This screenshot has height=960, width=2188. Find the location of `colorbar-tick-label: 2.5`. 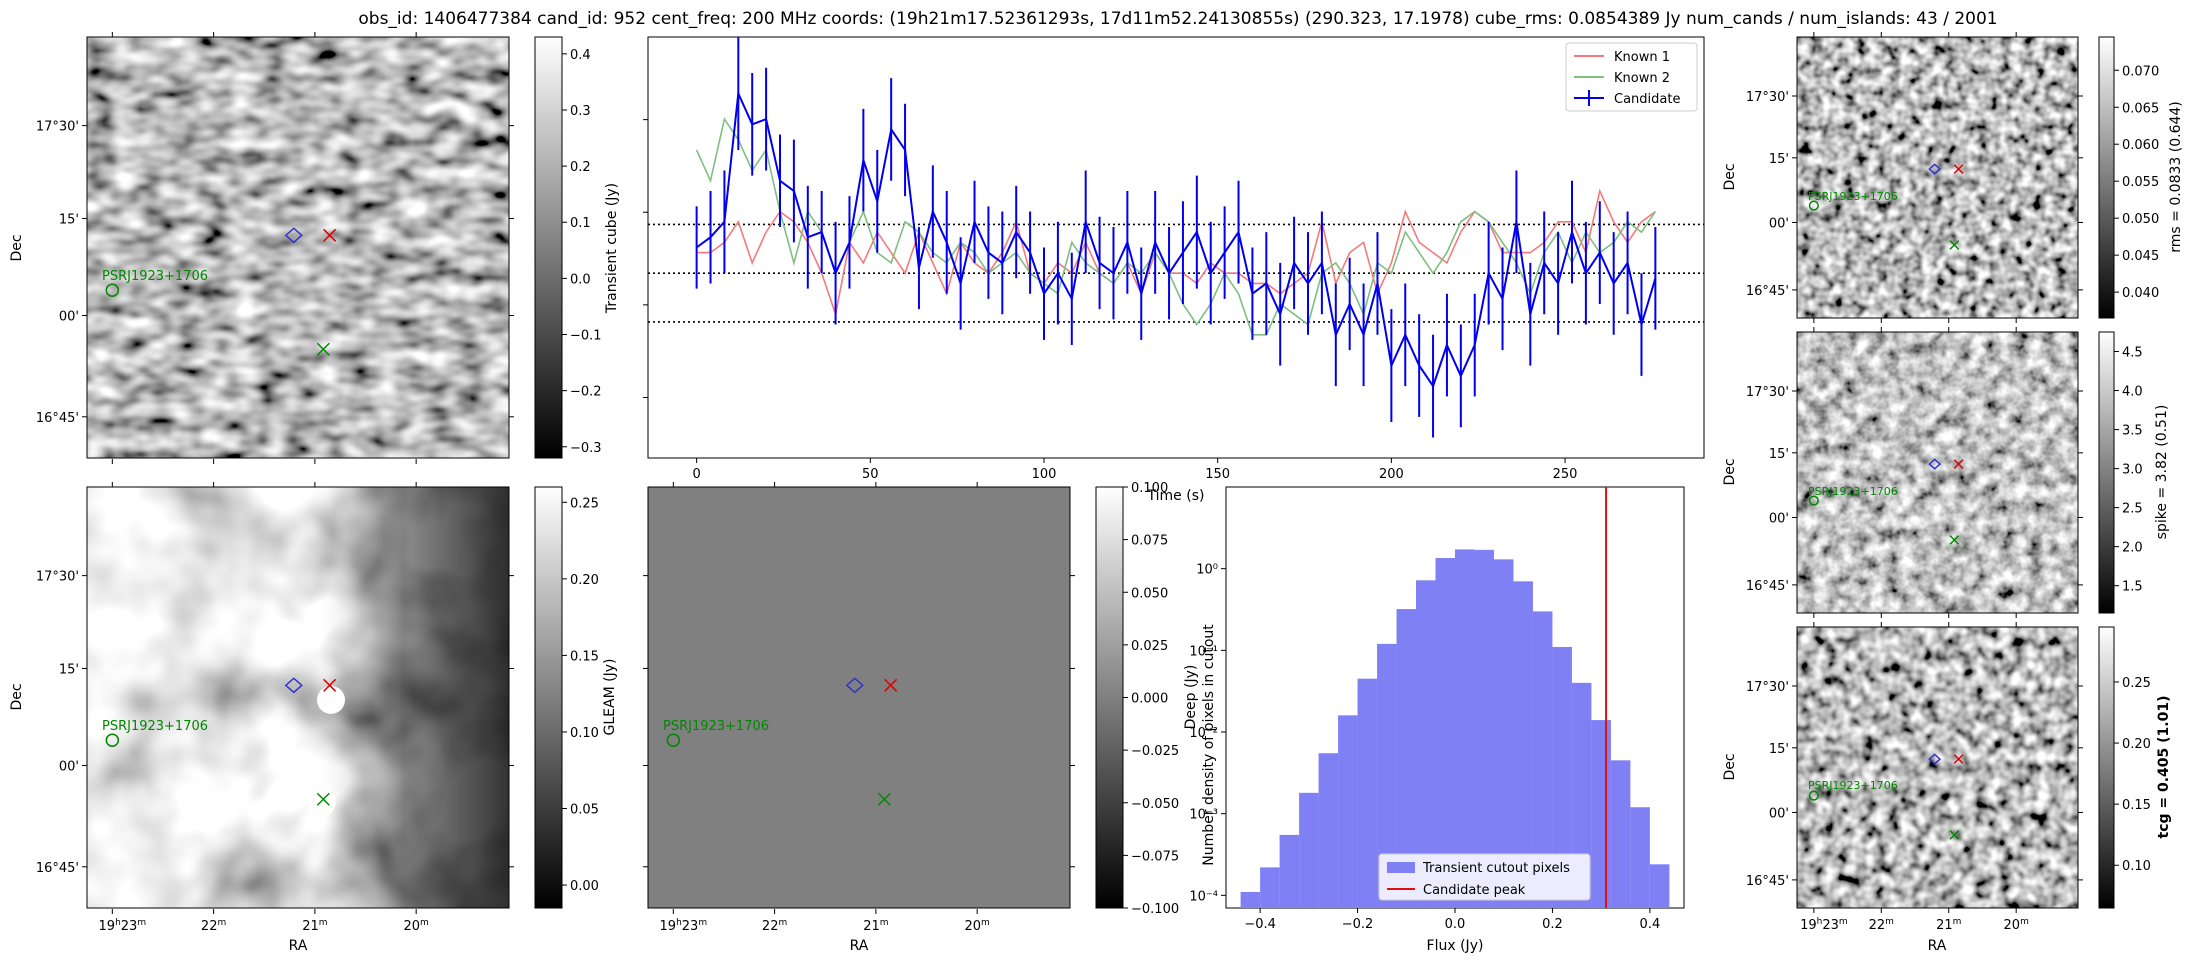

colorbar-tick-label: 2.5 is located at coordinates (2132, 509).